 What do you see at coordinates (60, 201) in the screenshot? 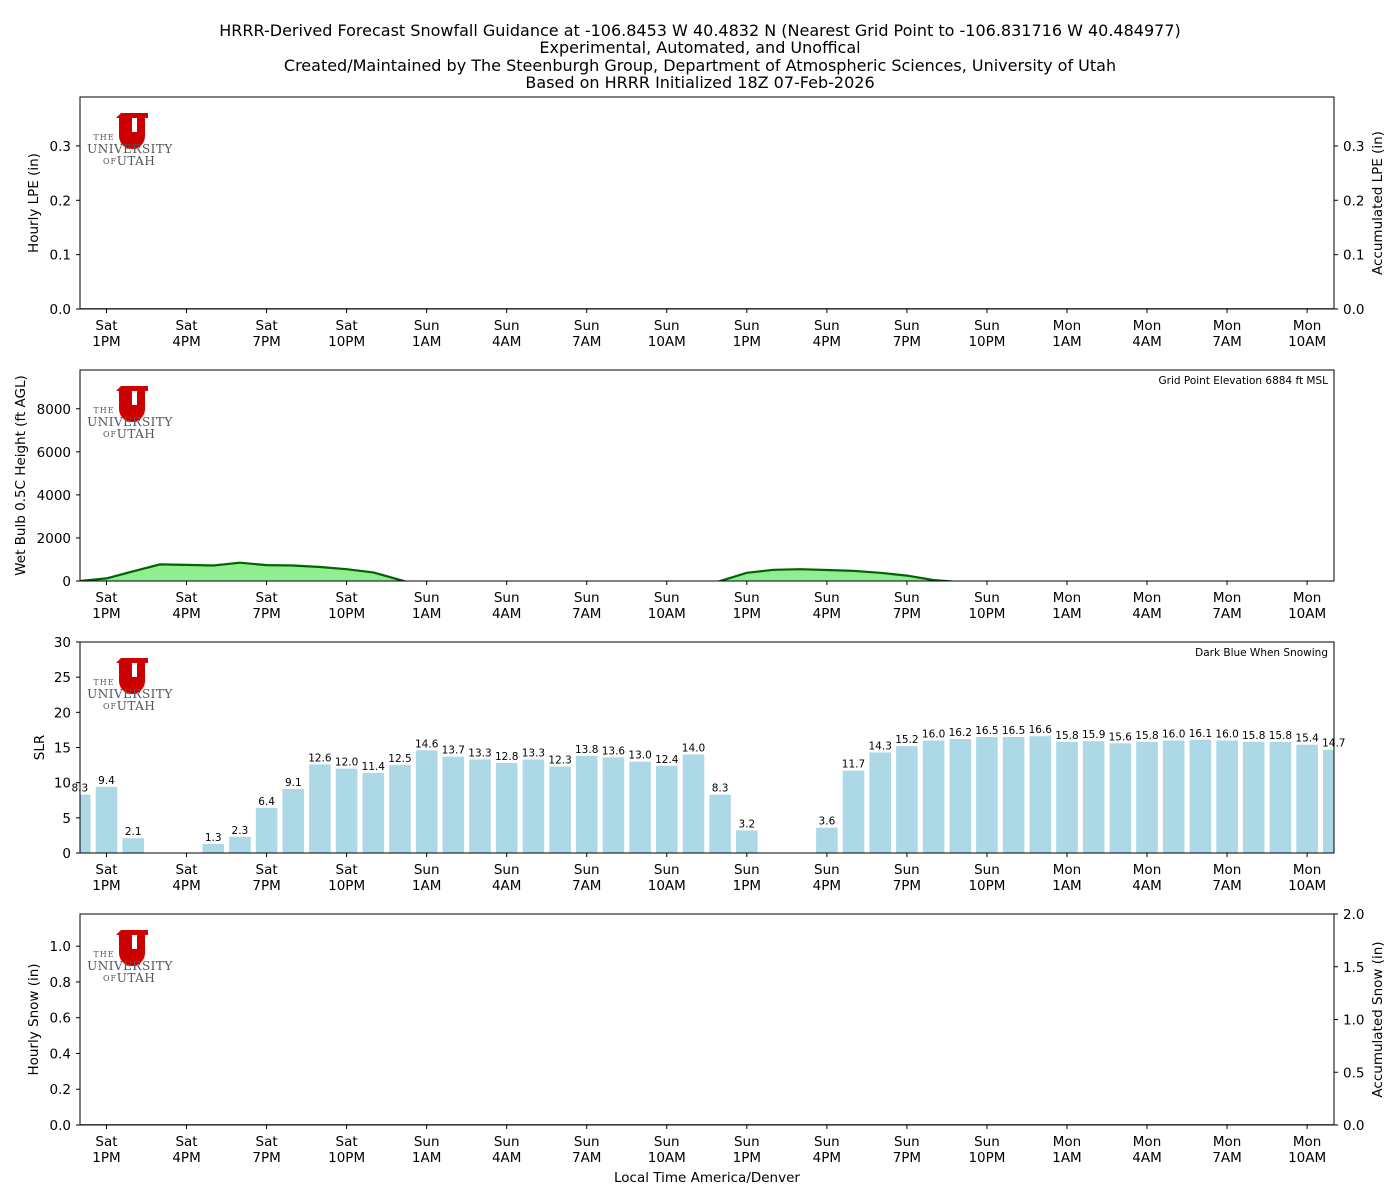
I see `y-tick-label: 0.2` at bounding box center [60, 201].